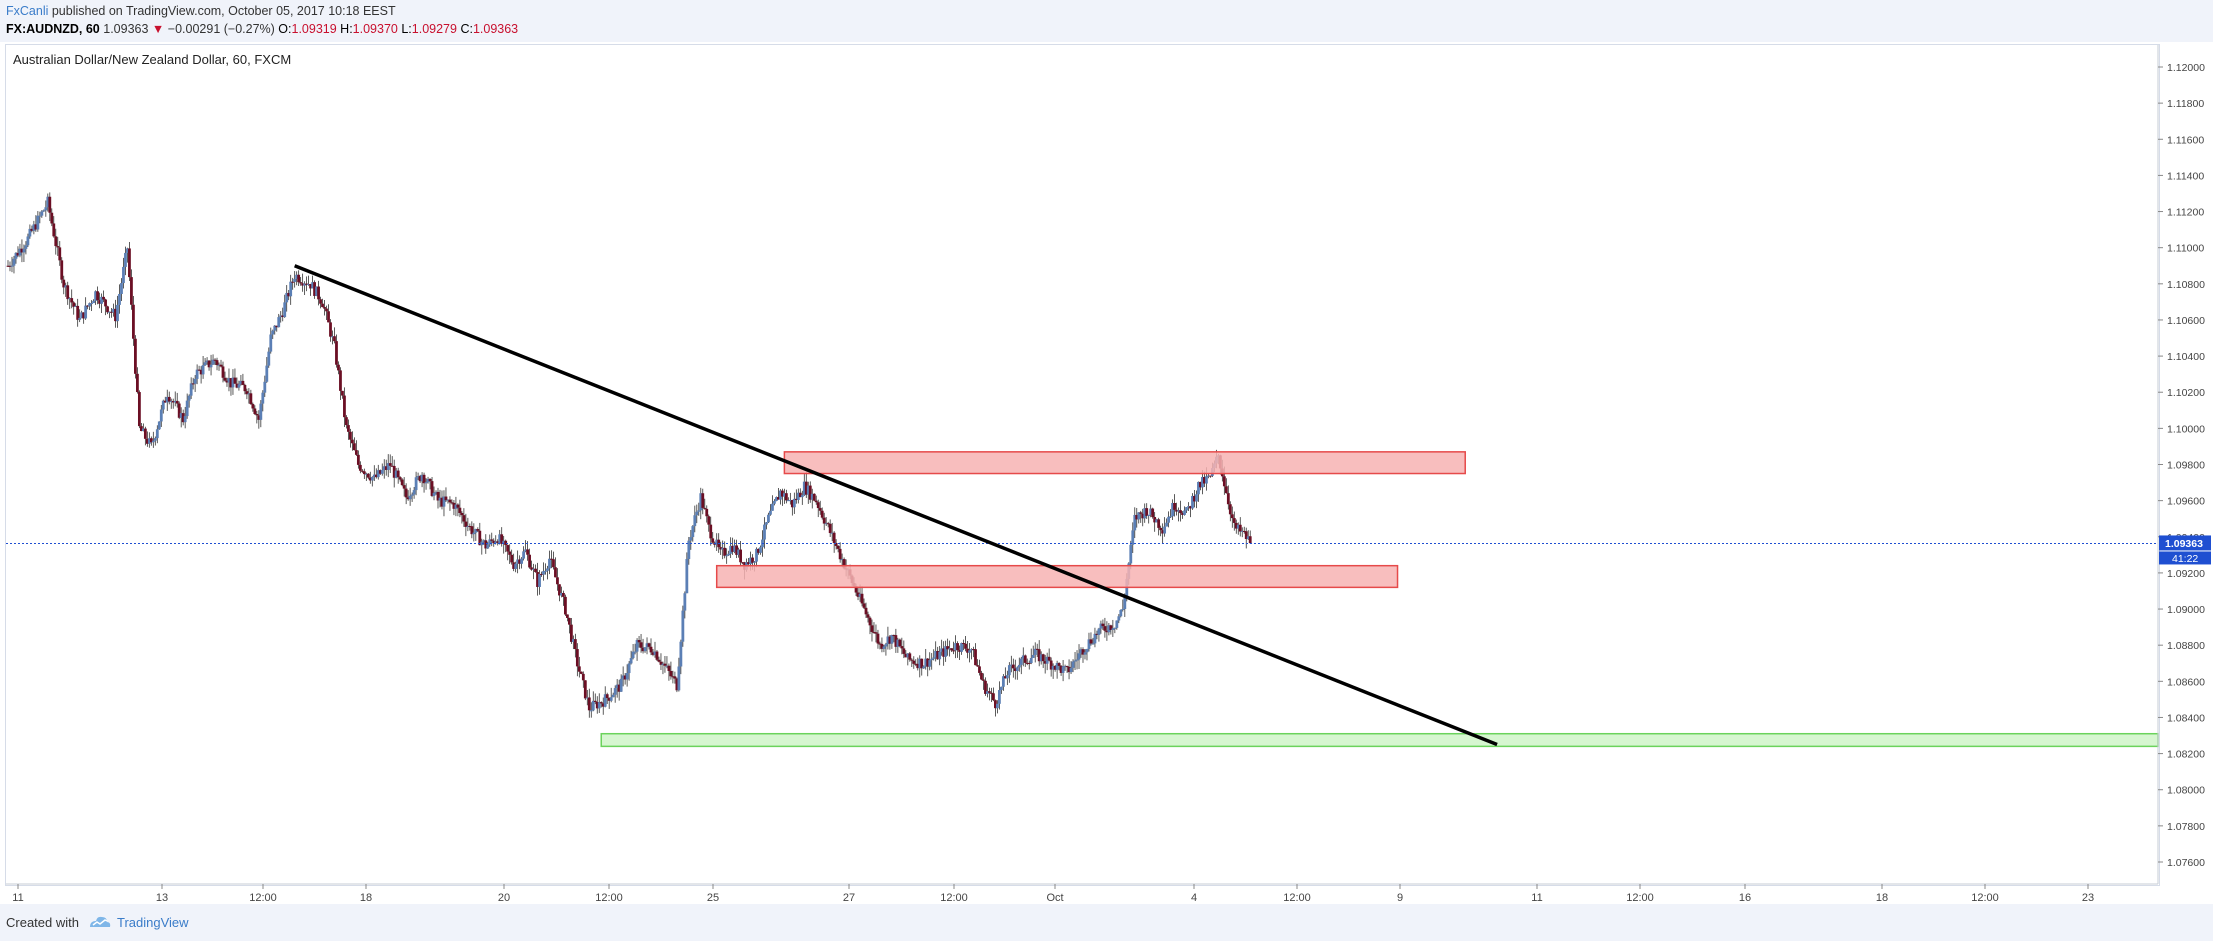 This screenshot has height=941, width=2213. What do you see at coordinates (1379, 740) in the screenshot?
I see `support-zone` at bounding box center [1379, 740].